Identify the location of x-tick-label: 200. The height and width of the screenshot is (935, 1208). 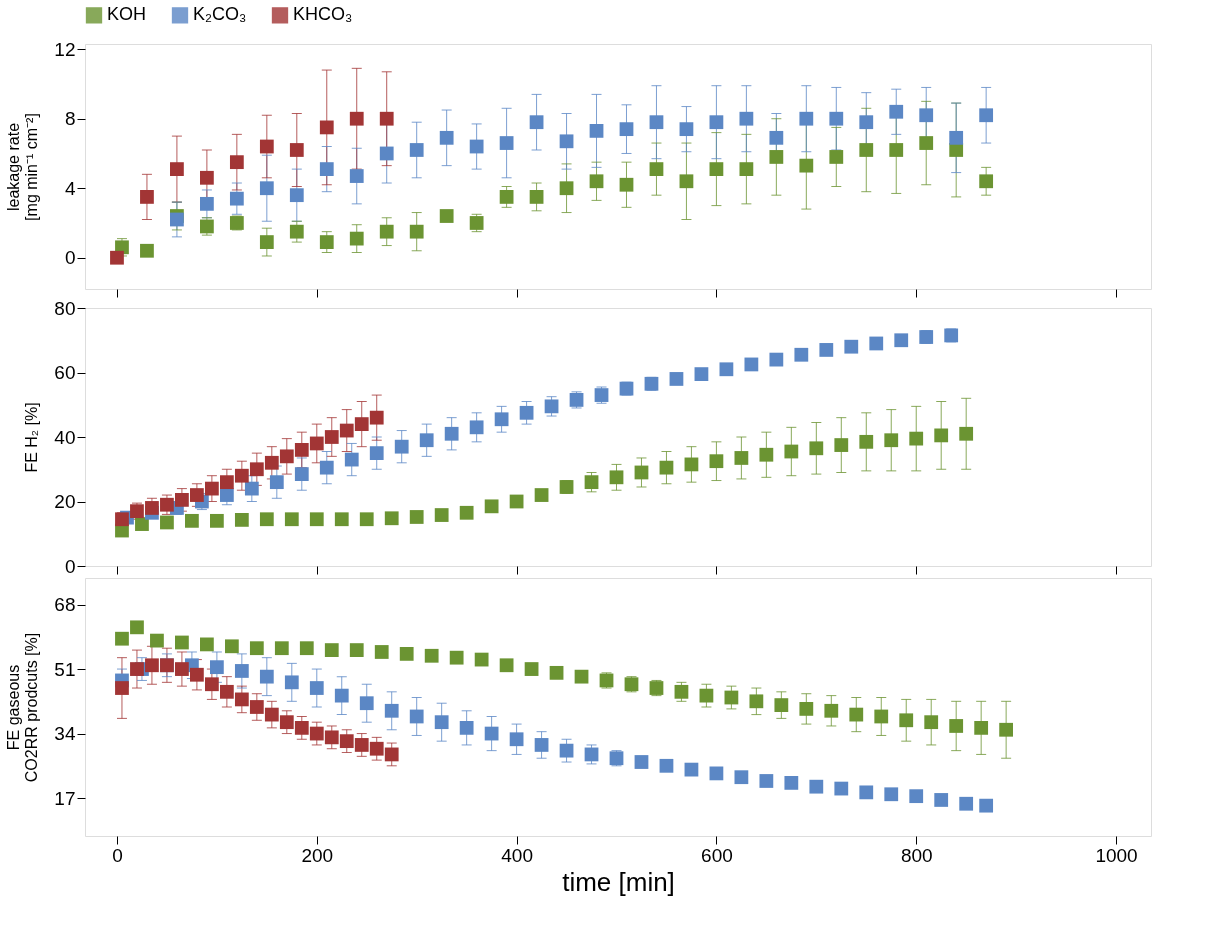
(317, 855).